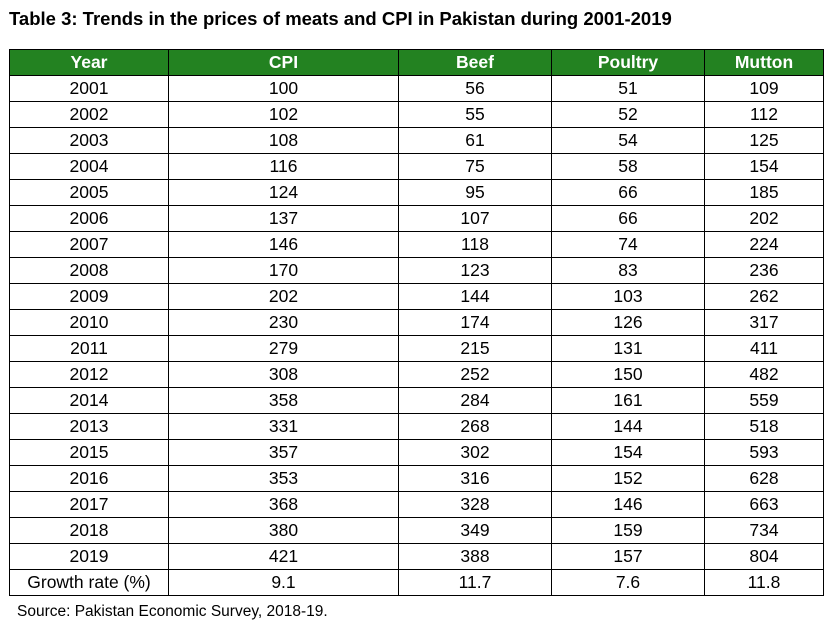 This screenshot has height=631, width=832. What do you see at coordinates (764, 218) in the screenshot?
I see `cell-mutton: 202` at bounding box center [764, 218].